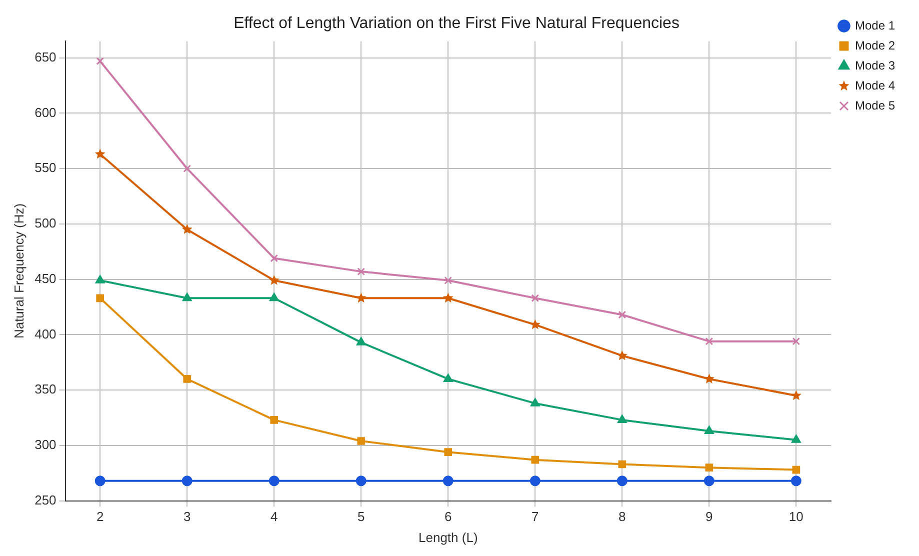  What do you see at coordinates (45, 278) in the screenshot?
I see `y-tick-label: 450` at bounding box center [45, 278].